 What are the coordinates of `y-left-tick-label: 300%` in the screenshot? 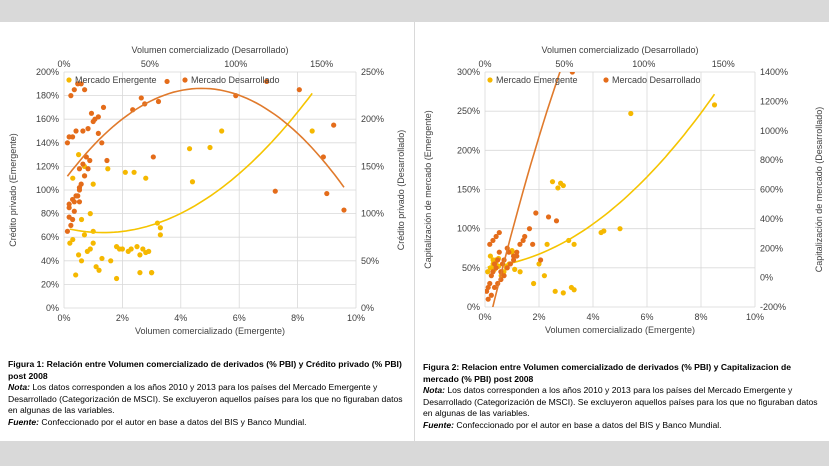 It's located at (468, 72).